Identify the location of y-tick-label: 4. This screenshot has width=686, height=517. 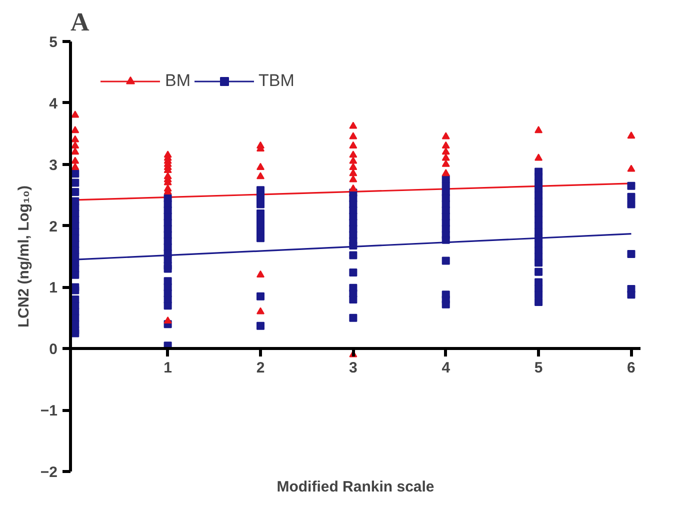
(53, 103).